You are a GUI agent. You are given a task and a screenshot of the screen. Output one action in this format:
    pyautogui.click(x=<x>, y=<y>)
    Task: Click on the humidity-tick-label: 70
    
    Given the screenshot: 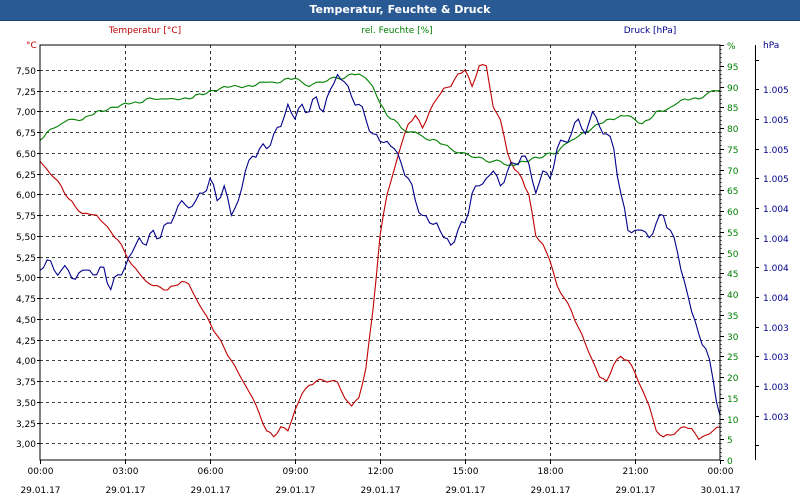 What is the action you would take?
    pyautogui.click(x=733, y=172)
    